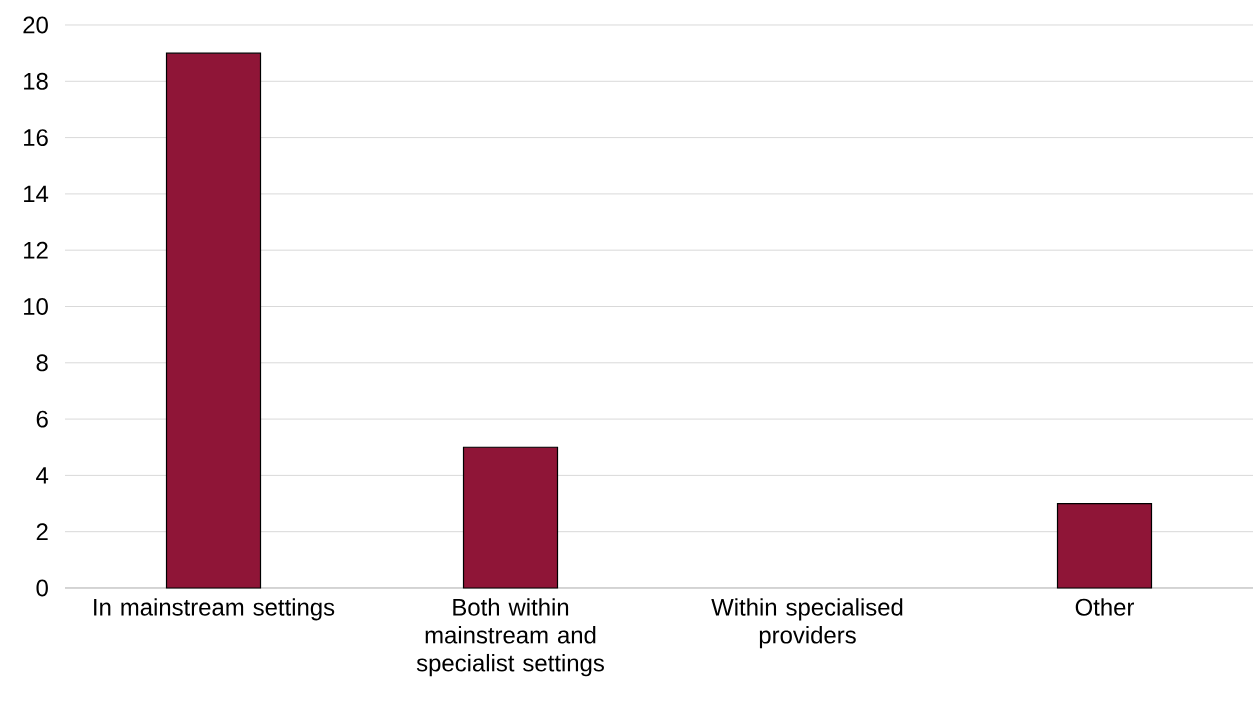 The image size is (1257, 708). Describe the element at coordinates (510, 637) in the screenshot. I see `x-tick-label: Both within mainstream and specialist settings` at that location.